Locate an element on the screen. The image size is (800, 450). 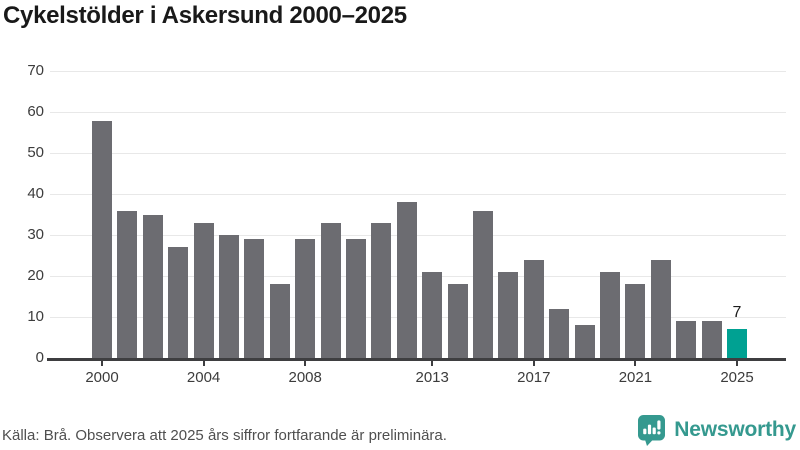
bar-2025 is located at coordinates (737, 343).